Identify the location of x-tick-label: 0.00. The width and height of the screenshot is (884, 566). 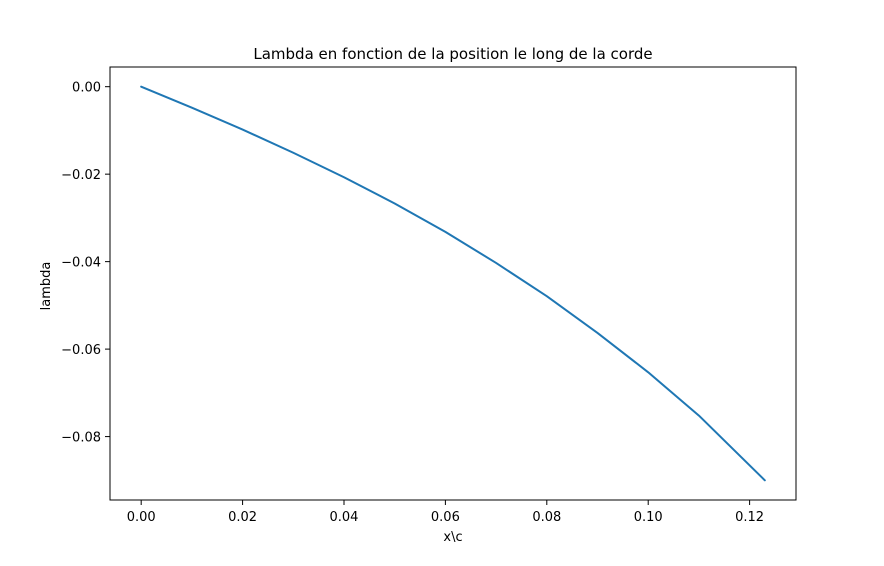
(141, 517).